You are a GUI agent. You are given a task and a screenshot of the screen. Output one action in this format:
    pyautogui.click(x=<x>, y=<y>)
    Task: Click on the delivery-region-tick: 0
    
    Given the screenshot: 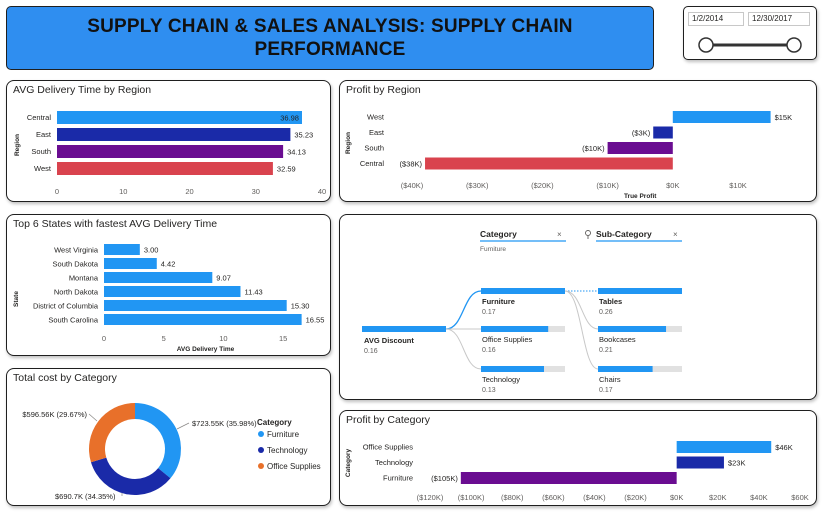 What is the action you would take?
    pyautogui.click(x=57, y=191)
    